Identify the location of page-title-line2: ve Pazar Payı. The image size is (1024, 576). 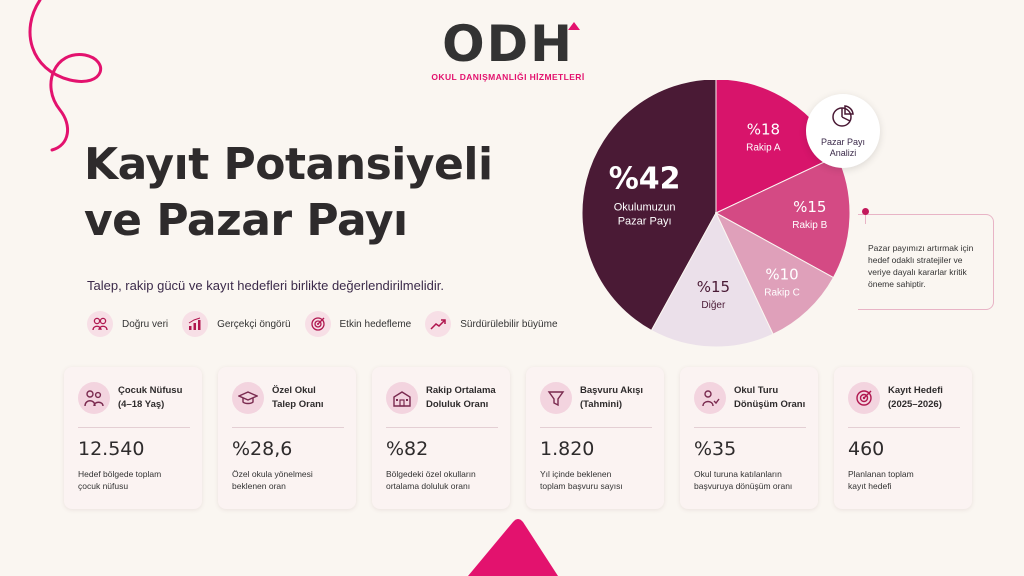
(246, 220).